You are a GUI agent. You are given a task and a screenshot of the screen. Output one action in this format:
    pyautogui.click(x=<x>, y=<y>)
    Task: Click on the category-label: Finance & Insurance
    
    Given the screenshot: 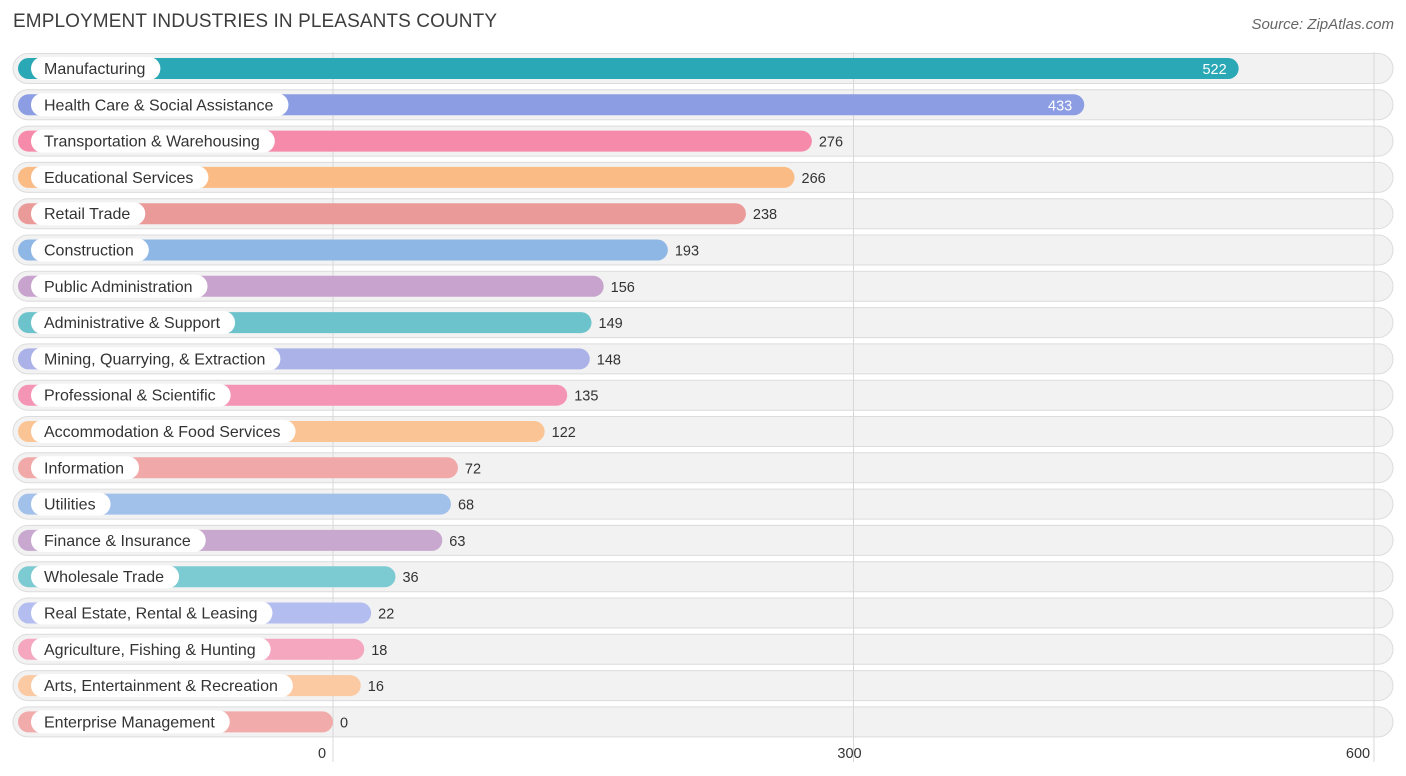 What is the action you would take?
    pyautogui.click(x=117, y=541)
    